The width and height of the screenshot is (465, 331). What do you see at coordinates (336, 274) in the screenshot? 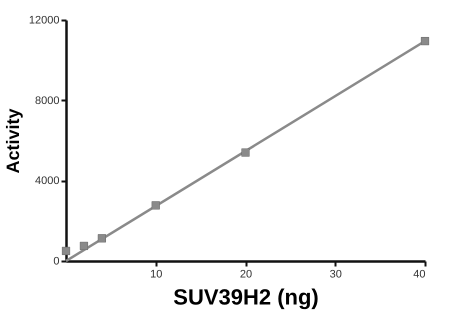
I see `x-tick-label: 30` at bounding box center [336, 274].